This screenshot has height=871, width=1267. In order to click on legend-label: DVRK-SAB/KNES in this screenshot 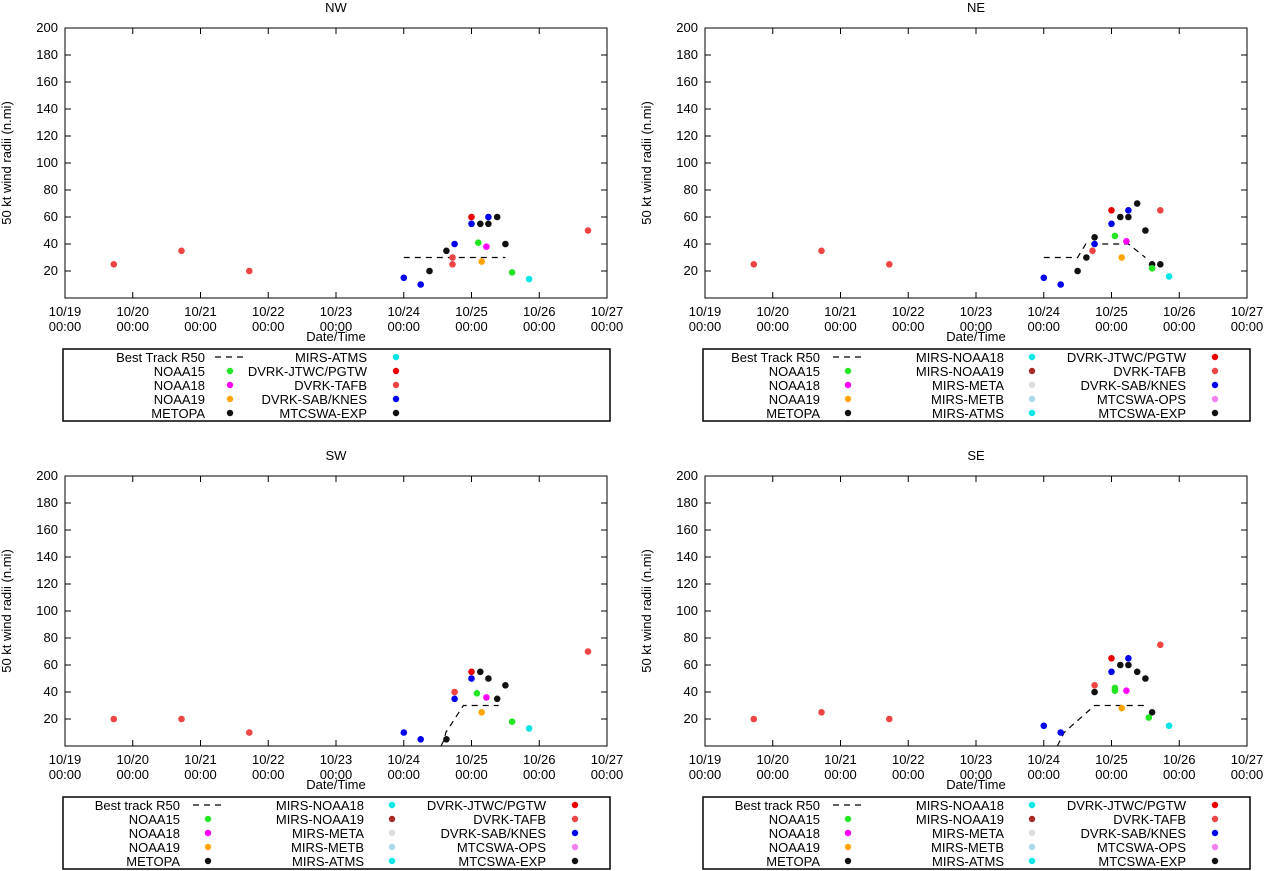, I will do `click(1134, 385)`.